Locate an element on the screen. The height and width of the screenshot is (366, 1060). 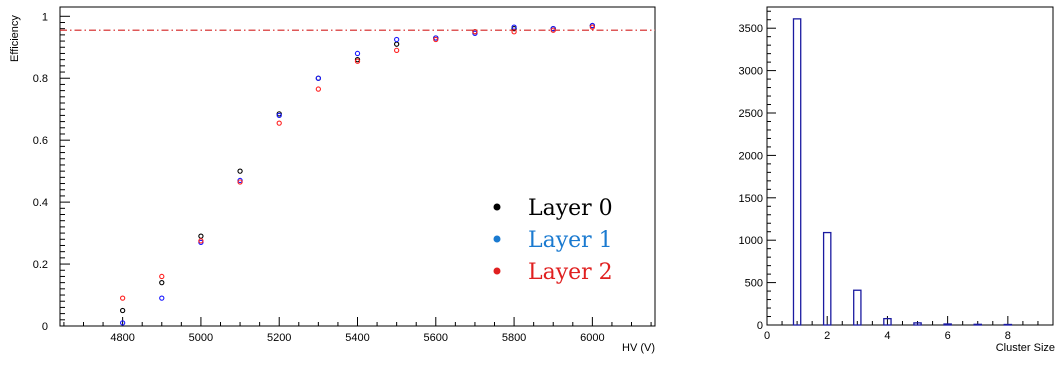
legend-label-layer-2: Layer 2 is located at coordinates (570, 272).